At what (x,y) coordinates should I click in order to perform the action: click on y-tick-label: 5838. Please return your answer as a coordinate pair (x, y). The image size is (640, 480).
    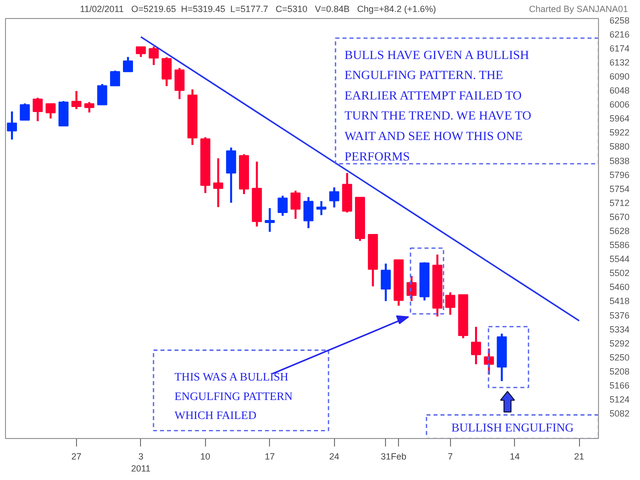
    Looking at the image, I should click on (620, 161).